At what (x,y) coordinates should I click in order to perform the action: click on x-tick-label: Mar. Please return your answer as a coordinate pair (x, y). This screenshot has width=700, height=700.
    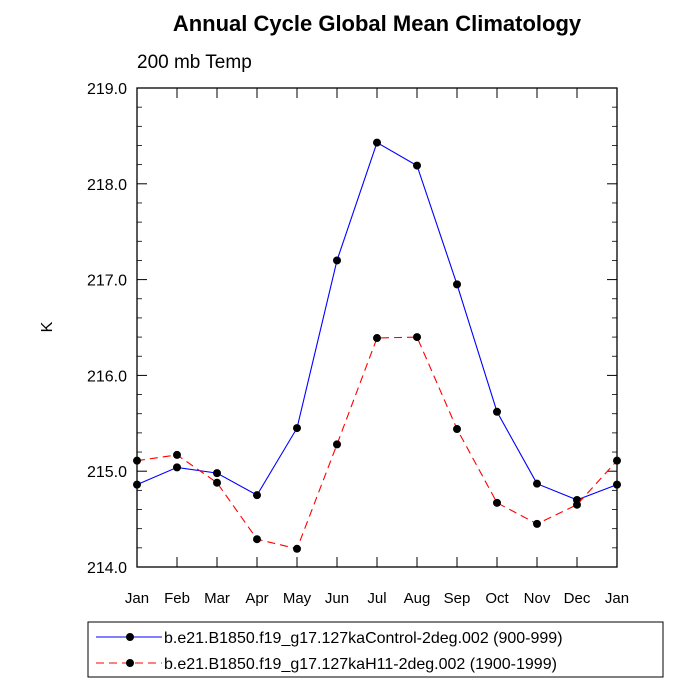
    Looking at the image, I should click on (217, 598).